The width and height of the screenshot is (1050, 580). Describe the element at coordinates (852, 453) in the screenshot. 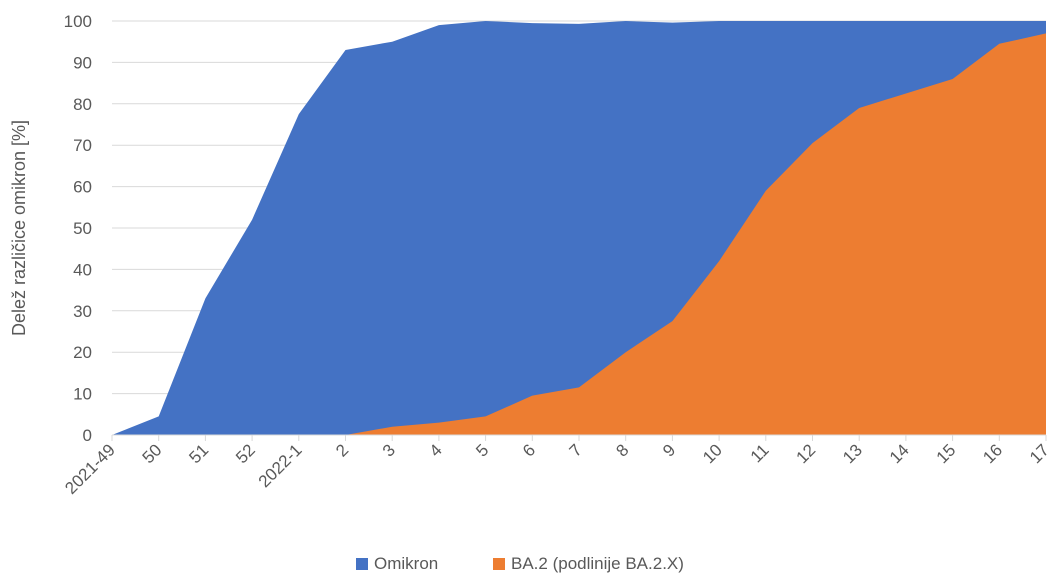

I see `x-tick-label: 13` at that location.